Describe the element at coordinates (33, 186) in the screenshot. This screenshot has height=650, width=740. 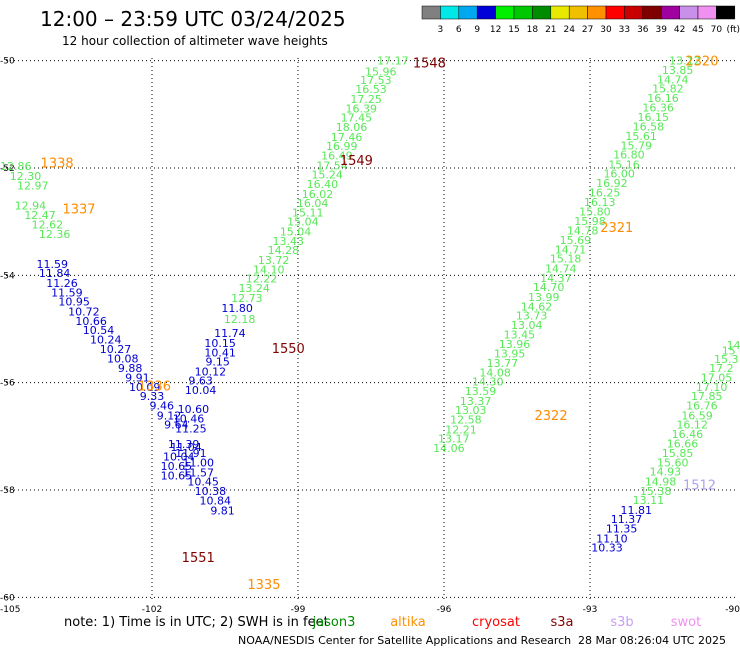
I see `data-point-label: 12.97` at that location.